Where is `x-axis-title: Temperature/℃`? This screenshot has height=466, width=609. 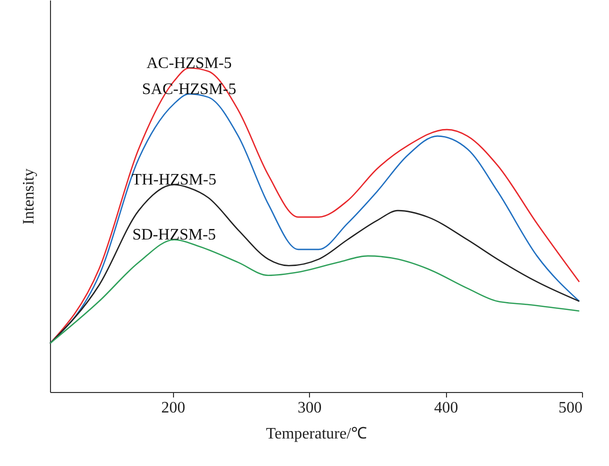
x-axis-title: Temperature/℃ is located at coordinates (317, 434).